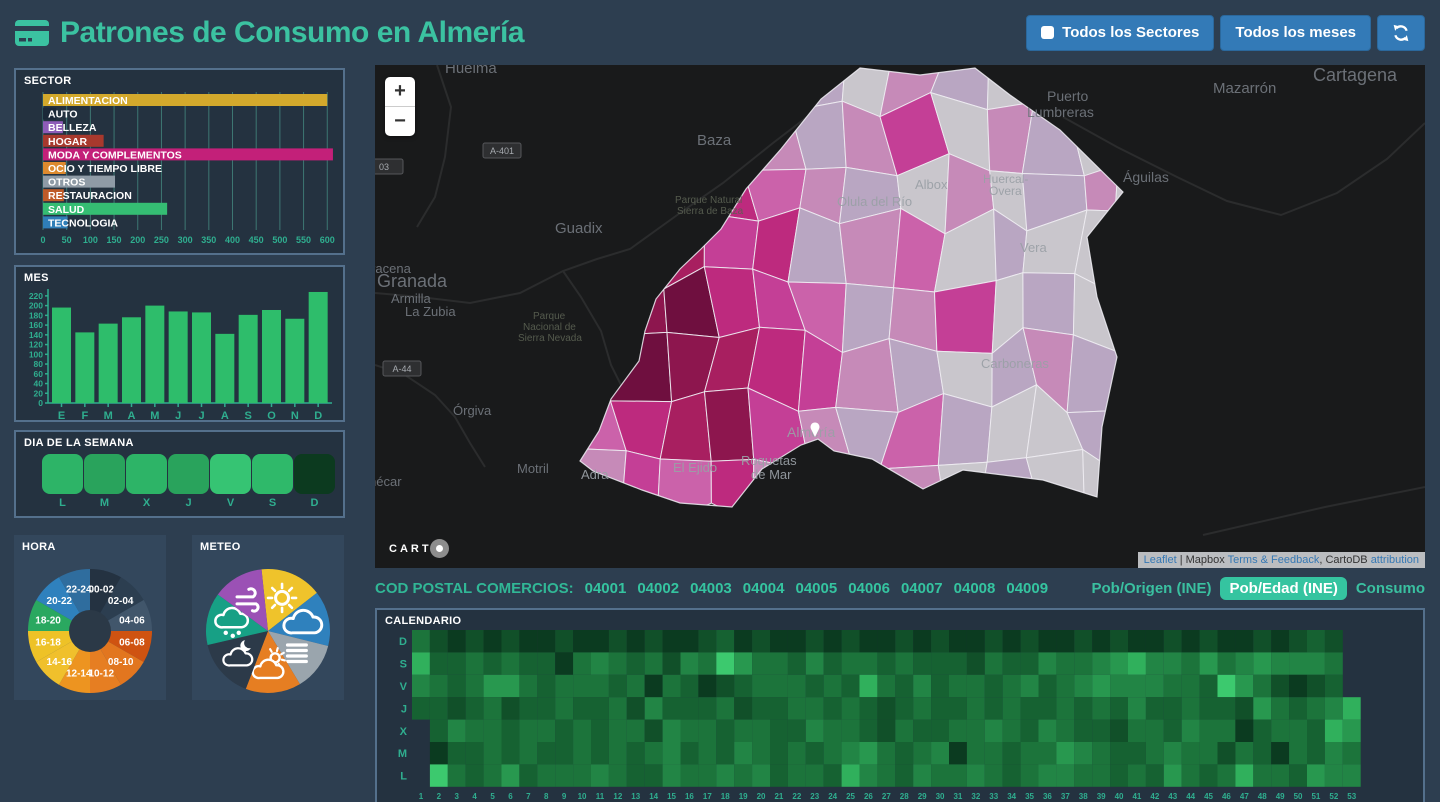 This screenshot has height=802, width=1440. I want to click on toggle-pob-origen-ine-: Pob/Origen (INE), so click(1151, 588).